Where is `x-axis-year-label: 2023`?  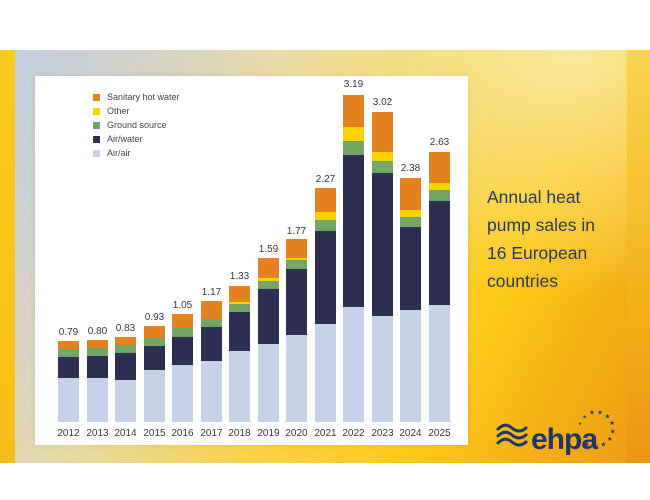
x-axis-year-label: 2023 is located at coordinates (382, 433).